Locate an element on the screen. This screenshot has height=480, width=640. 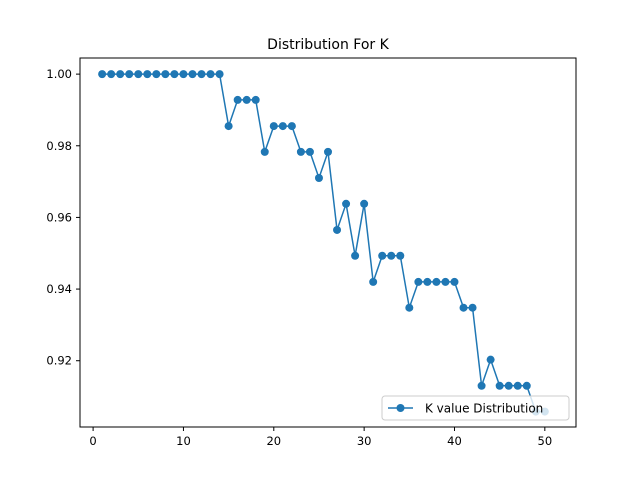
legend-label: K value Distribution is located at coordinates (484, 409).